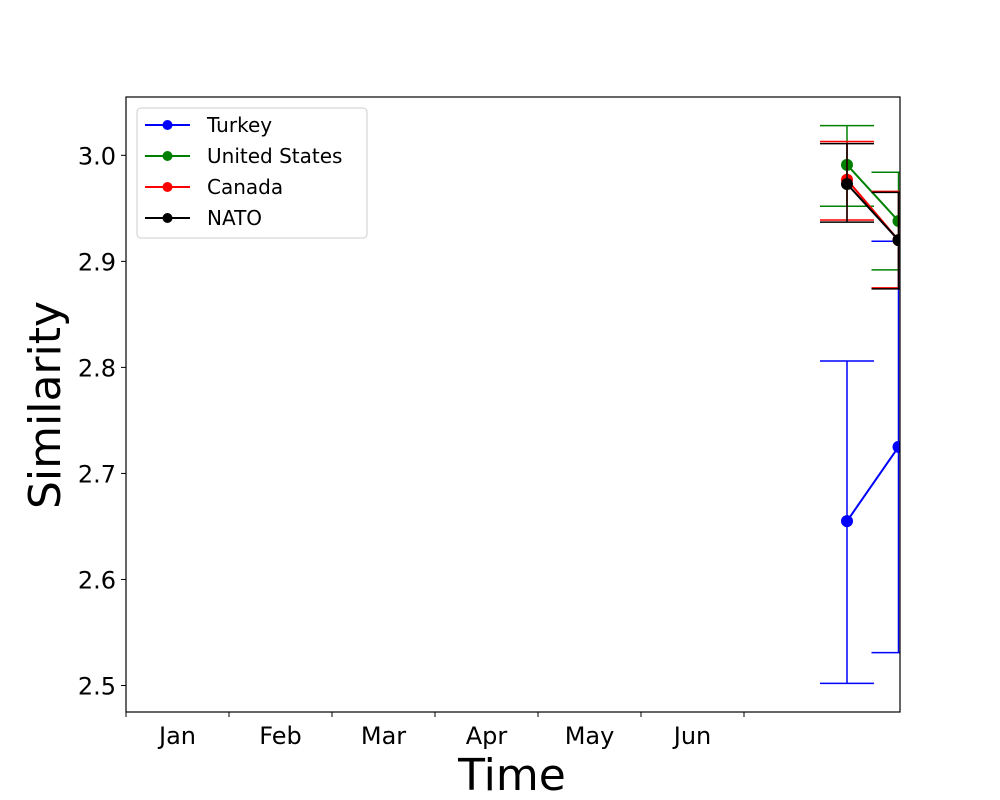 This screenshot has height=800, width=1000. Describe the element at coordinates (97, 686) in the screenshot. I see `y-tick-label: 2.5` at that location.